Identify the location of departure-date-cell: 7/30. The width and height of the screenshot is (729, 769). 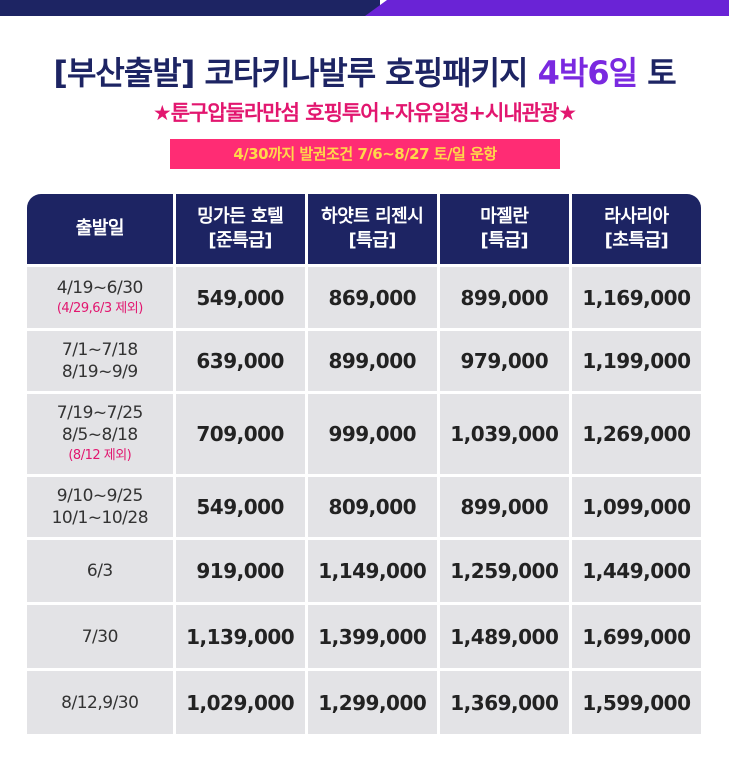
(100, 636).